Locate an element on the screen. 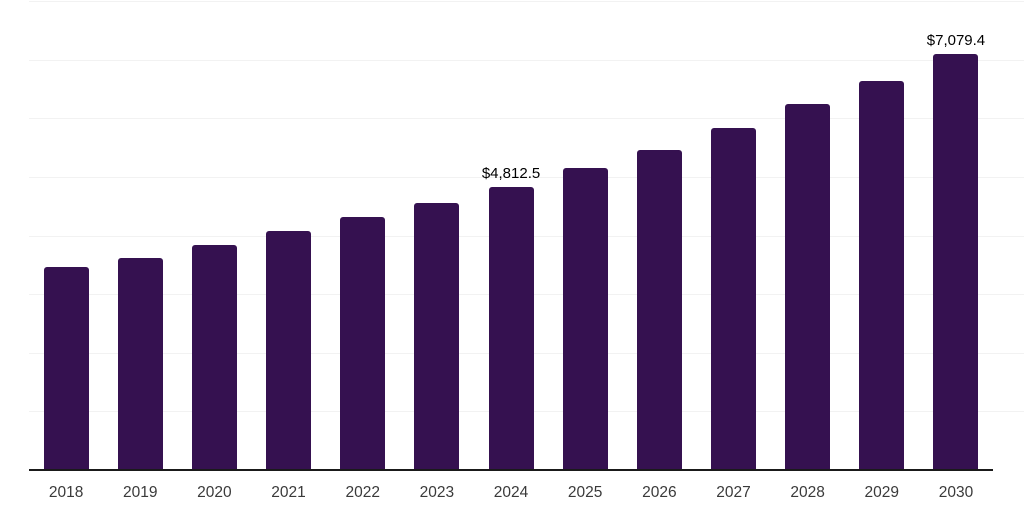 The width and height of the screenshot is (1024, 512). bar-slot-2025 is located at coordinates (585, 234).